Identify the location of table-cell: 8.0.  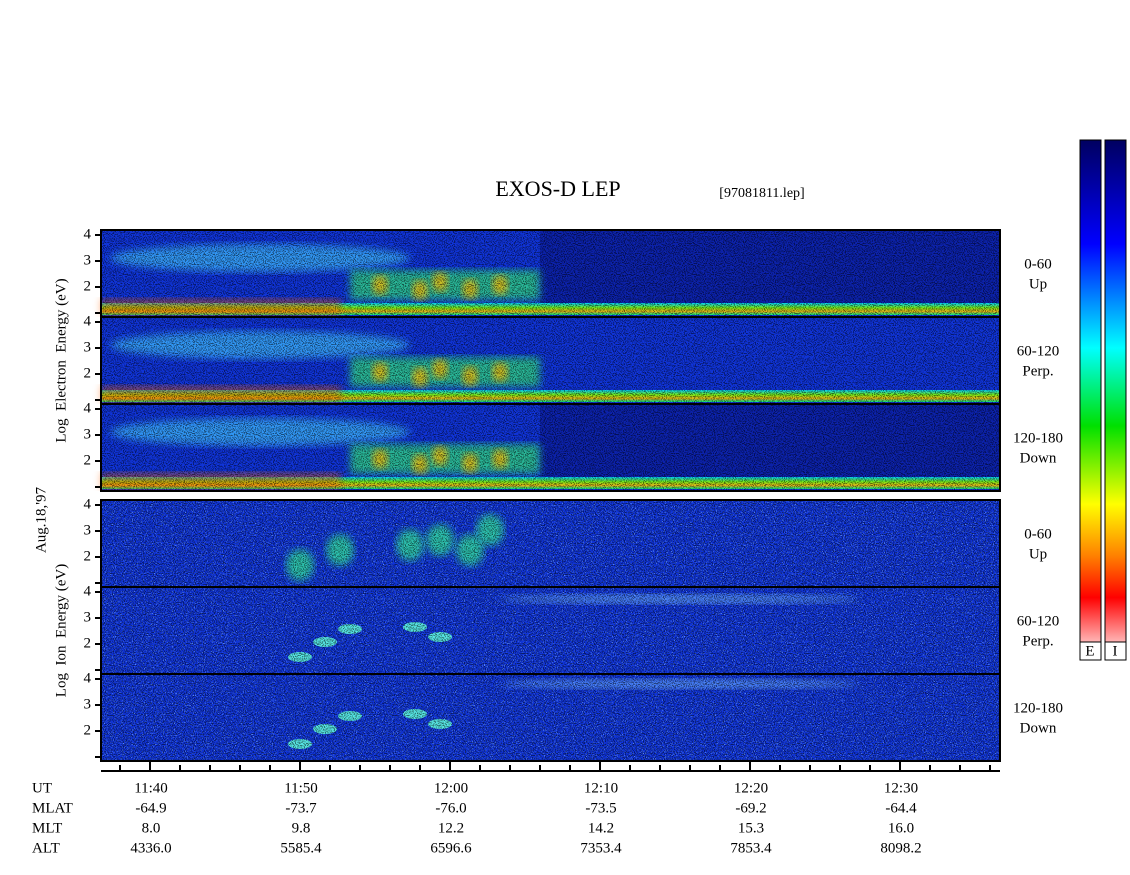
(151, 828).